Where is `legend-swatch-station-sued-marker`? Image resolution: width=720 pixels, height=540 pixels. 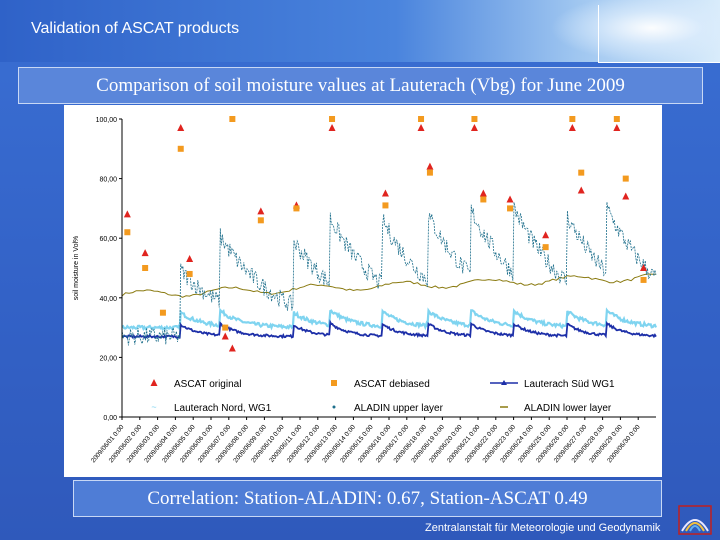
legend-swatch-station-sued-marker is located at coordinates (504, 382).